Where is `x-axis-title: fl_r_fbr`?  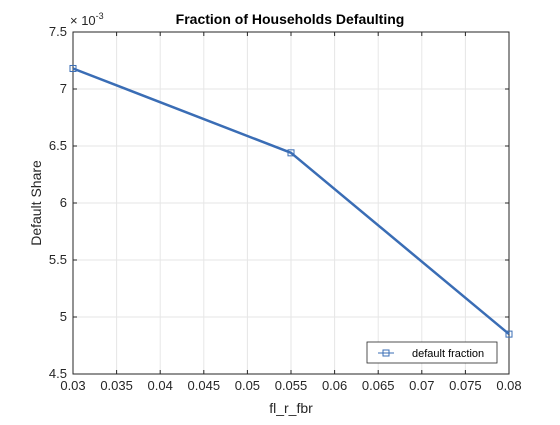
x-axis-title: fl_r_fbr is located at coordinates (291, 408).